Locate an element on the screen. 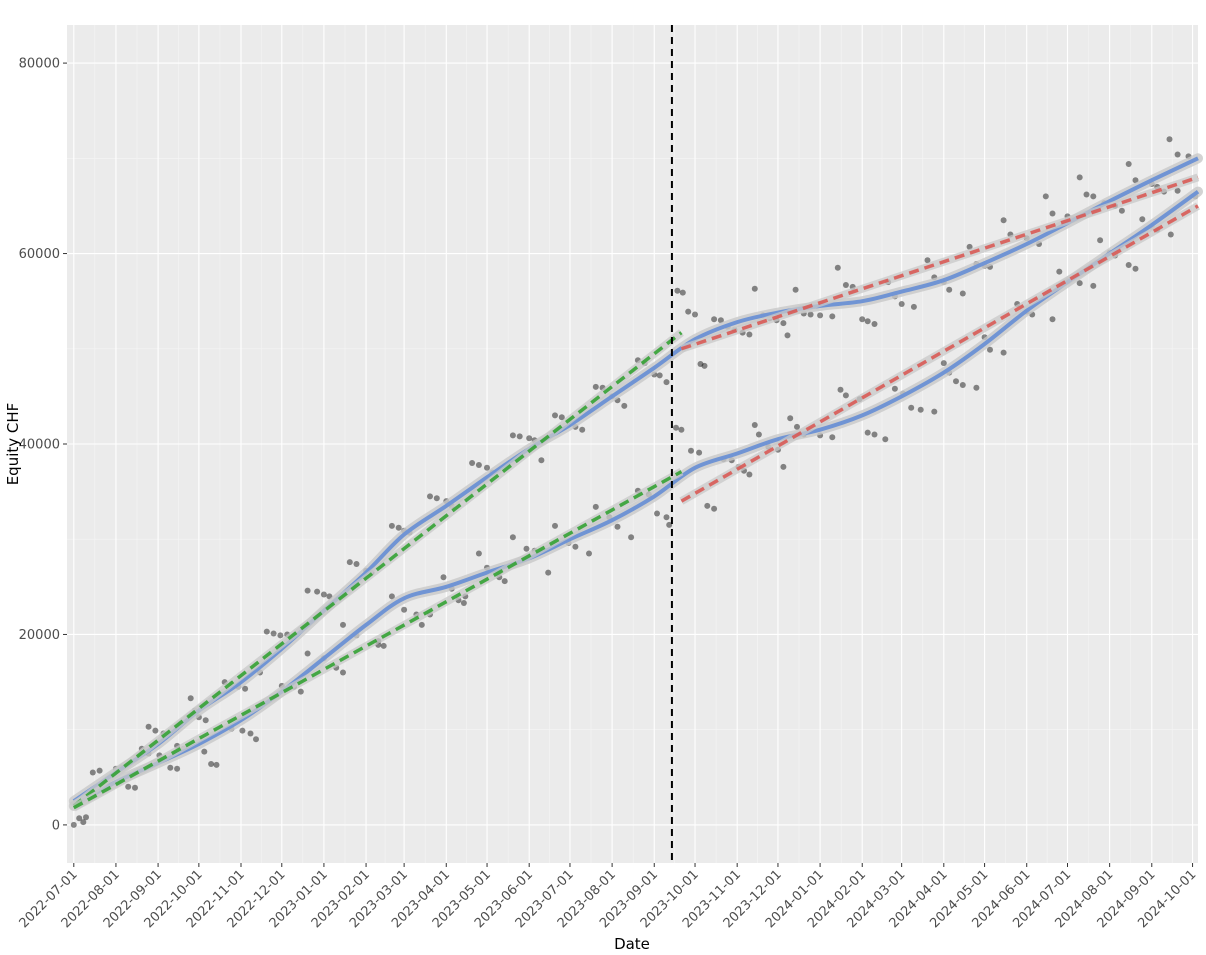 The height and width of the screenshot is (955, 1206). y-tick-label: 80000 is located at coordinates (39, 64).